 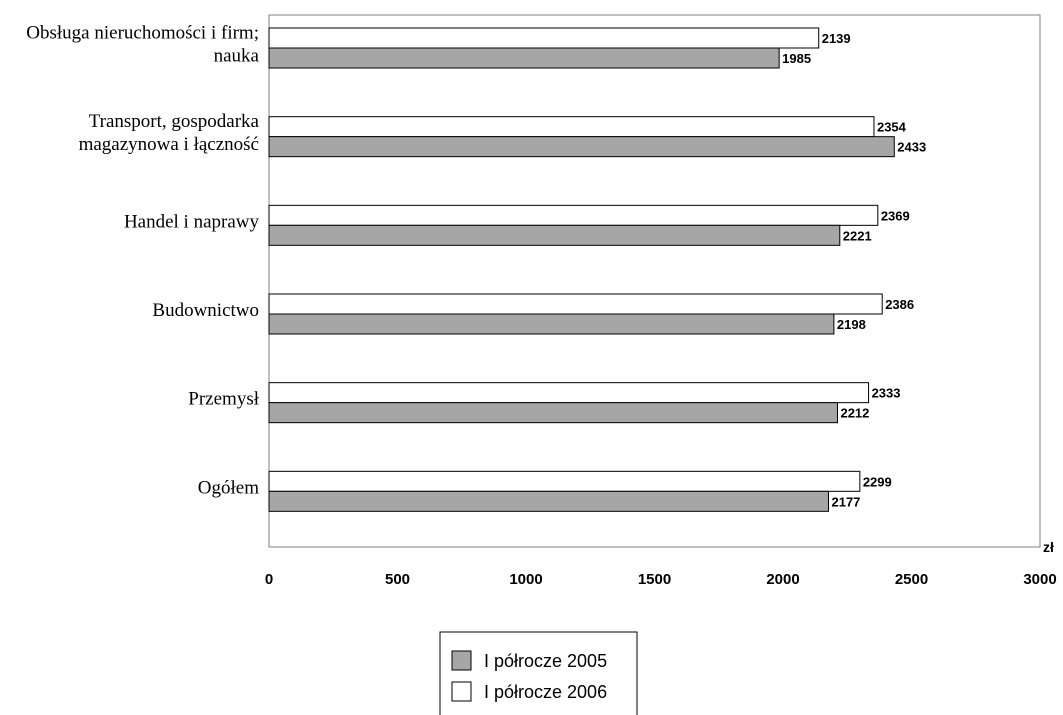 I want to click on data-label: 2386, so click(x=899, y=304).